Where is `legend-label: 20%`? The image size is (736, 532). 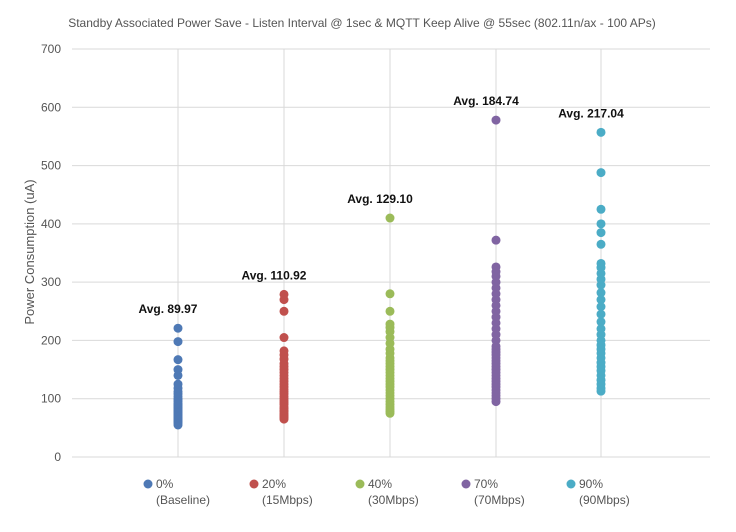 legend-label: 20% is located at coordinates (274, 484).